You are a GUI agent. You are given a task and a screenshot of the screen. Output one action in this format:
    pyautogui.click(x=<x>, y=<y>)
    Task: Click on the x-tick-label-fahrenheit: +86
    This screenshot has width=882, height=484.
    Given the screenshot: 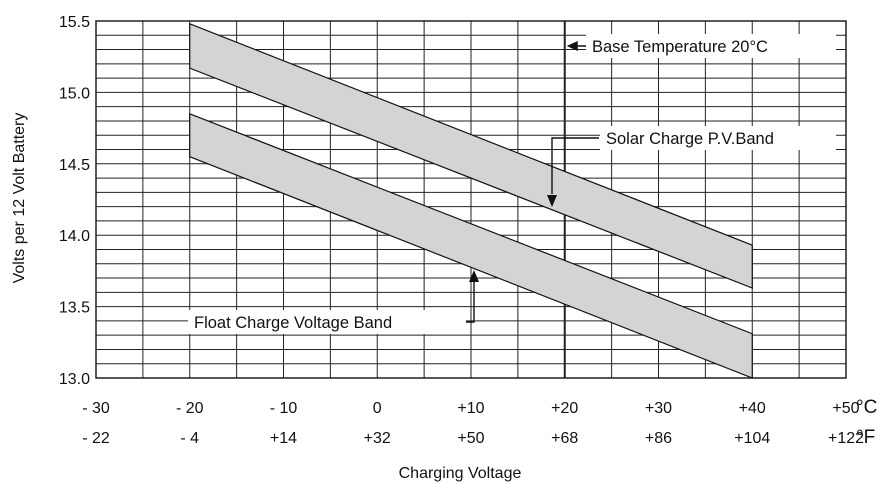 What is the action you would take?
    pyautogui.click(x=658, y=438)
    